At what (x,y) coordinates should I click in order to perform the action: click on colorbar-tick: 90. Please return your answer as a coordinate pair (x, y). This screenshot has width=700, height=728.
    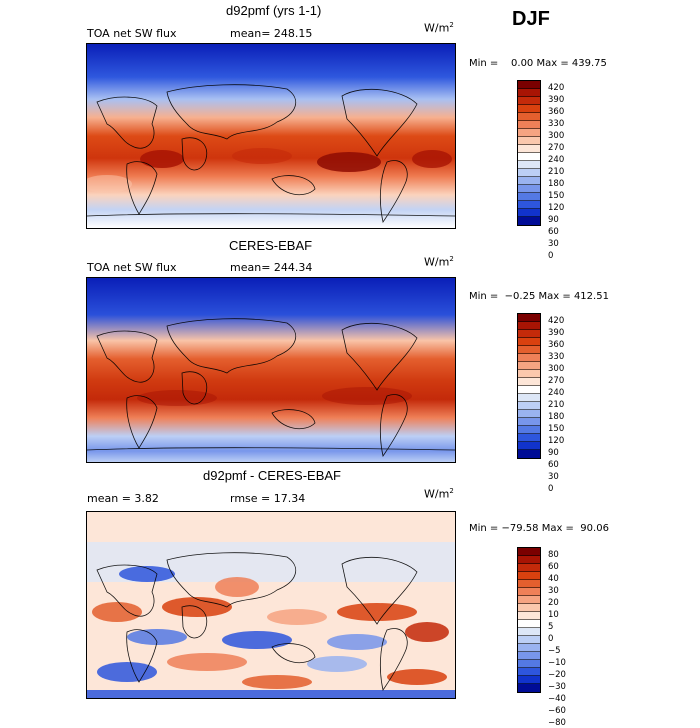
    Looking at the image, I should click on (553, 220).